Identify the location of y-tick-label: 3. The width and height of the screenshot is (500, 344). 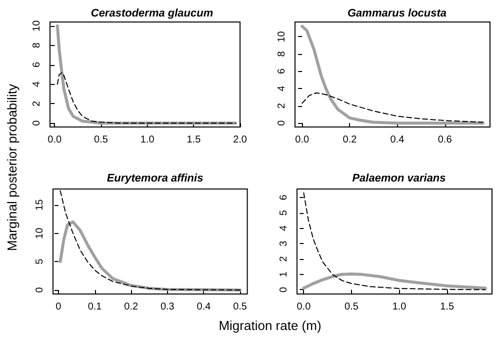
(284, 243).